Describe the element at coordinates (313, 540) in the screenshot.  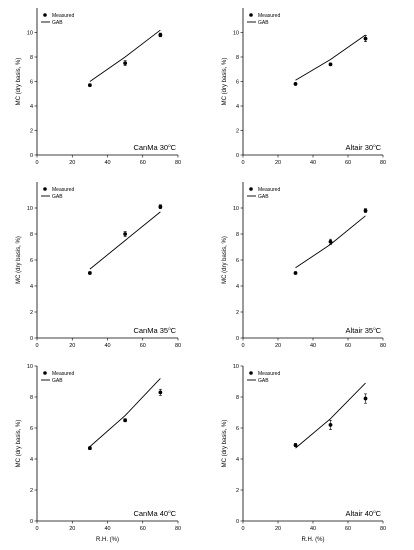
I see `x-axis-label: R.H. (%)` at that location.